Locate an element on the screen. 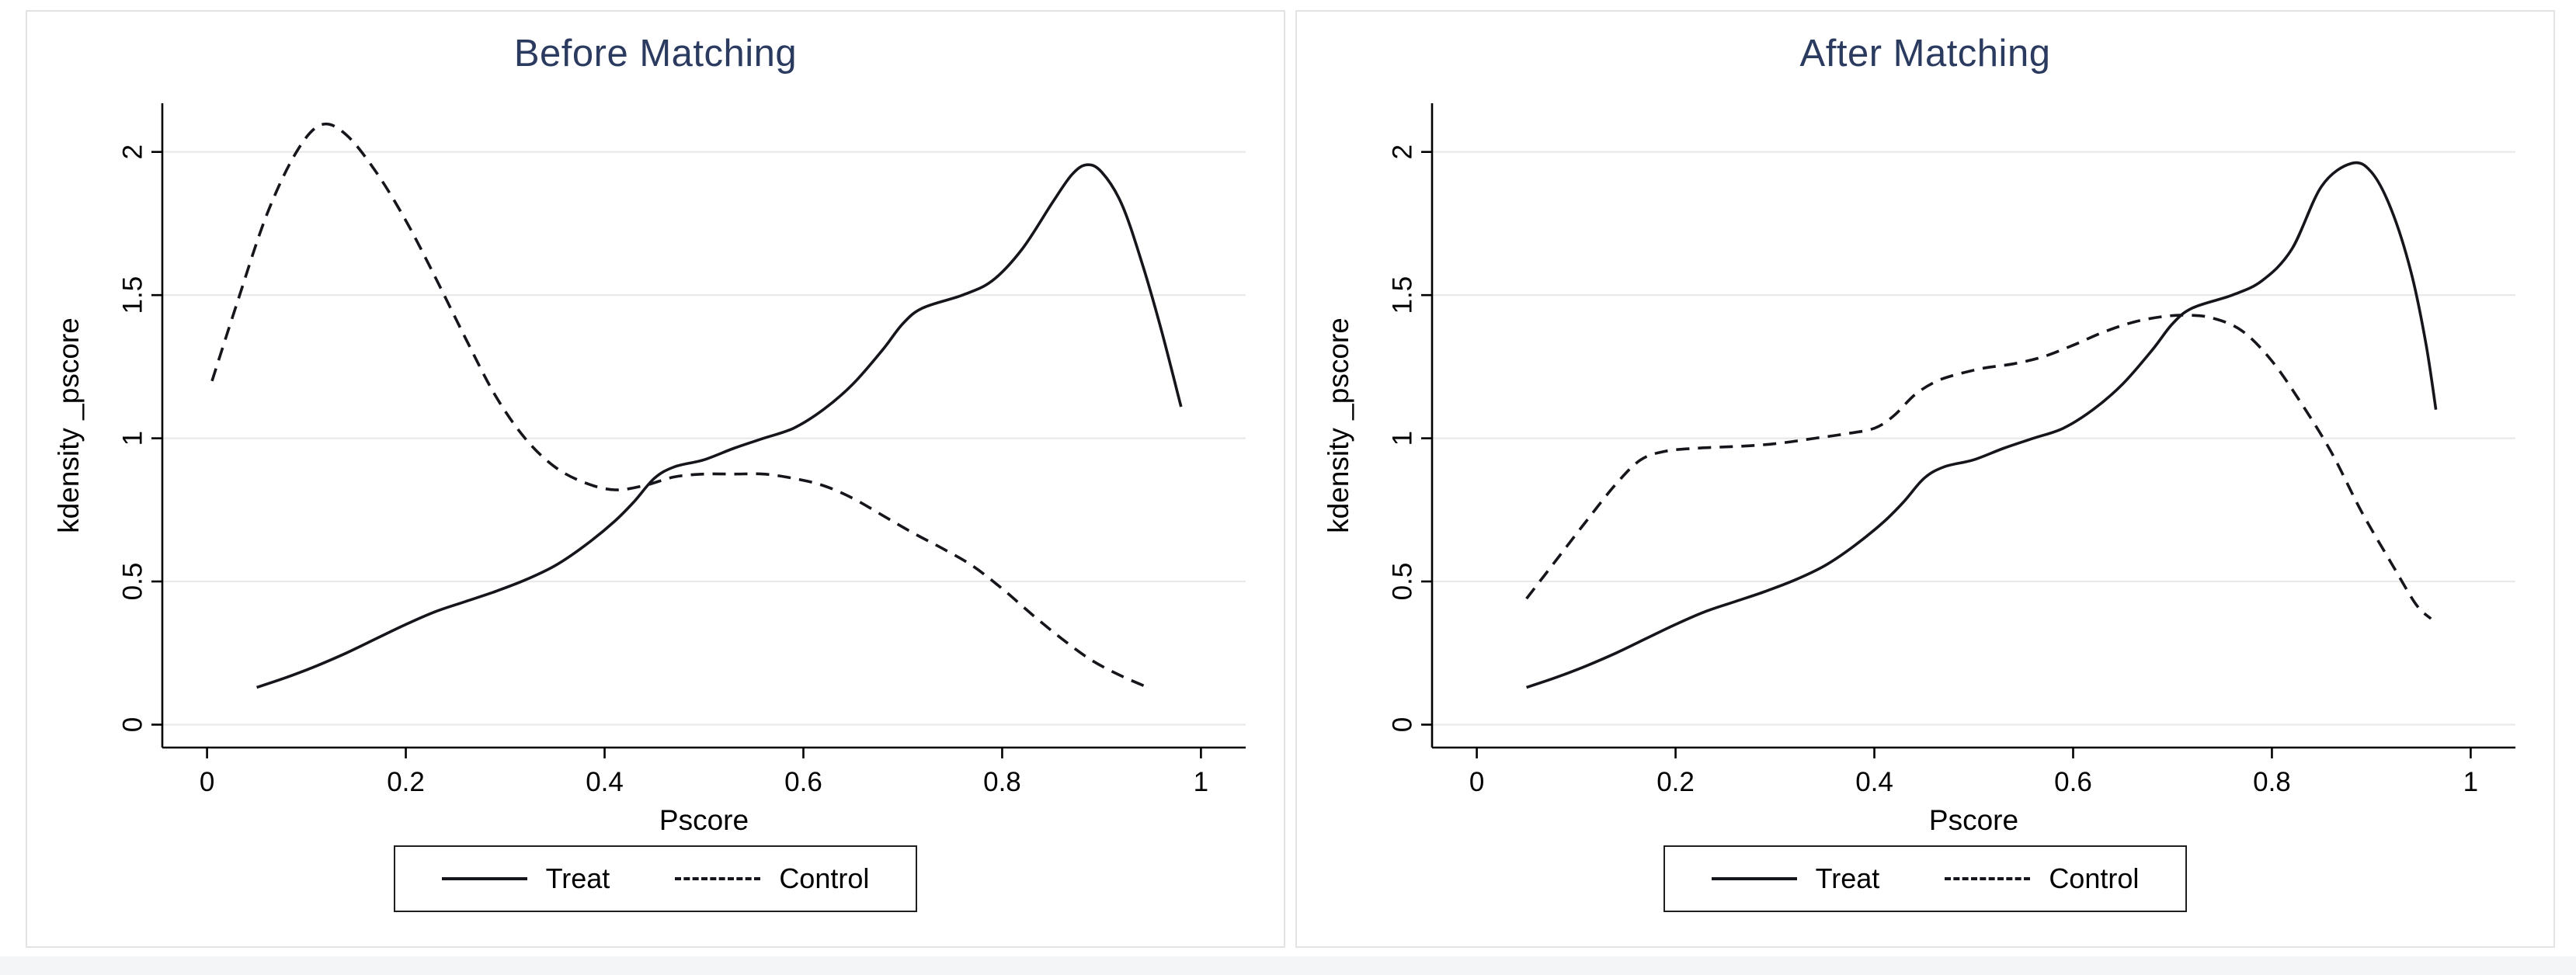 This screenshot has width=2576, height=975. legend-after: Treat Control is located at coordinates (1925, 878).